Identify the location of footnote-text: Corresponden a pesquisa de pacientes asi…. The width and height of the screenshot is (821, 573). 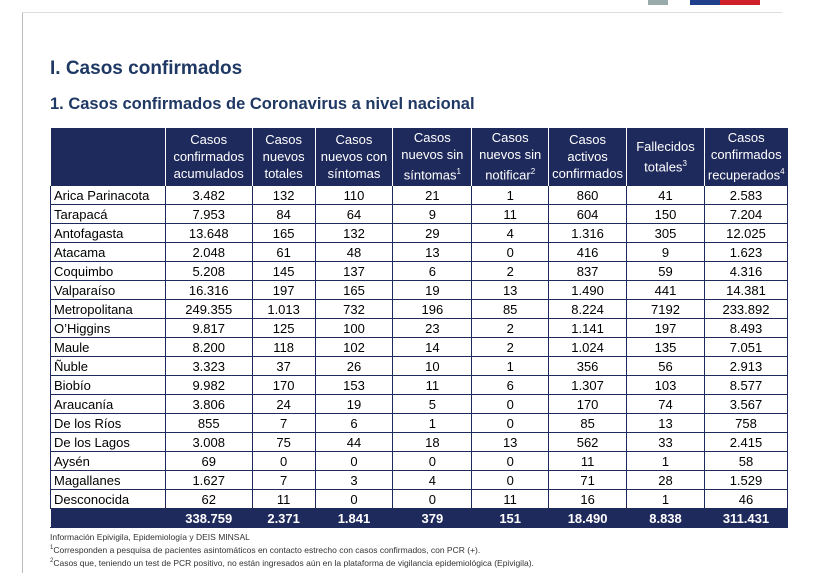
(267, 550).